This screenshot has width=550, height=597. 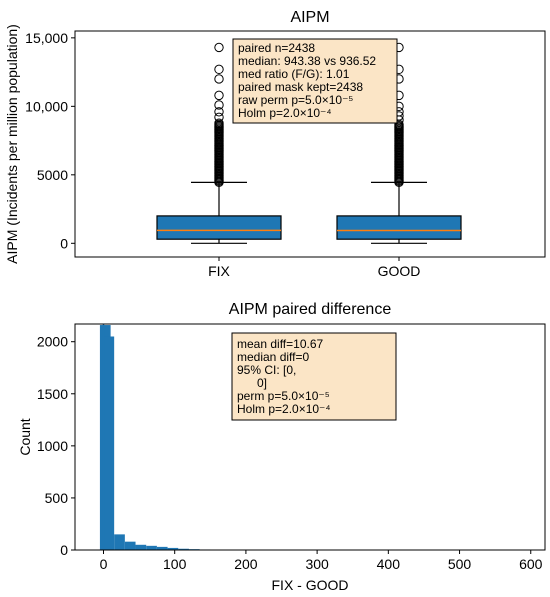 What do you see at coordinates (280, 344) in the screenshot?
I see `hist-anno-line-1: mean diff=10.67` at bounding box center [280, 344].